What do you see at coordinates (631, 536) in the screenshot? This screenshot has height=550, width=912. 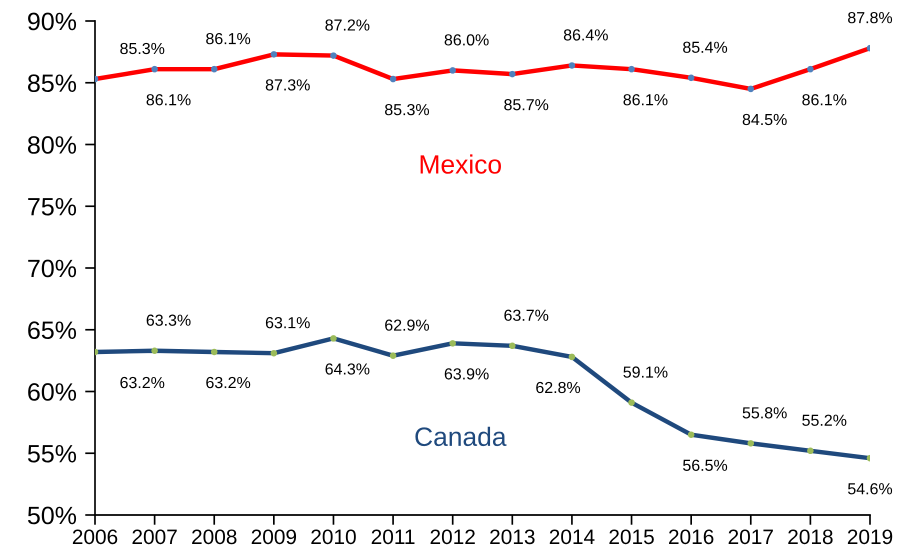 I see `x-tick-label: 2015` at bounding box center [631, 536].